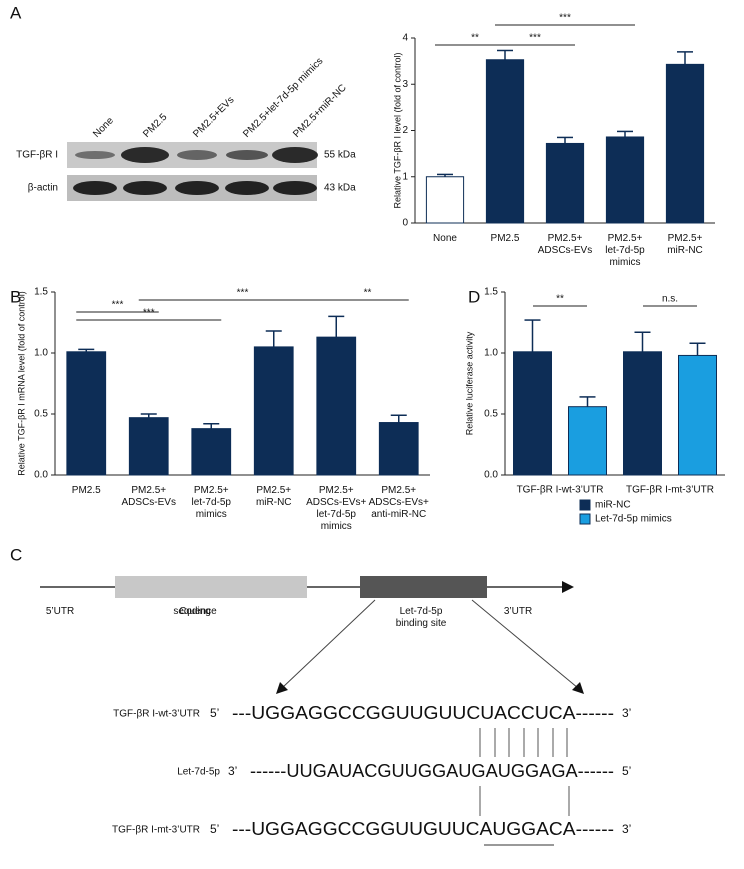  I want to click on y-tick-label: 2, so click(405, 130).